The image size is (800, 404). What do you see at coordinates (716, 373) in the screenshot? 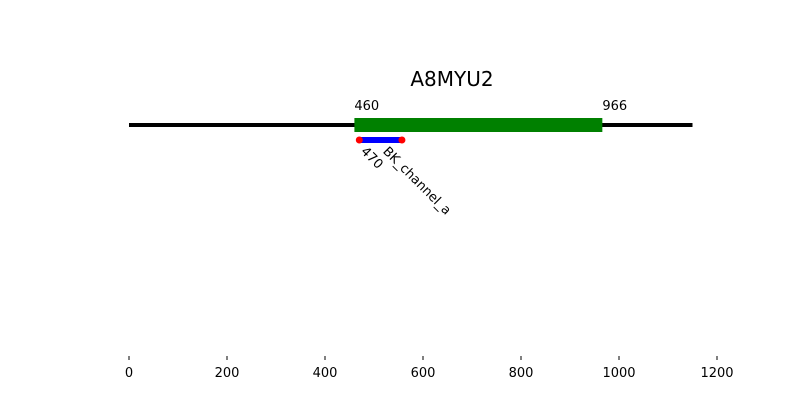
I see `x-tick-label: 1200` at bounding box center [716, 373].